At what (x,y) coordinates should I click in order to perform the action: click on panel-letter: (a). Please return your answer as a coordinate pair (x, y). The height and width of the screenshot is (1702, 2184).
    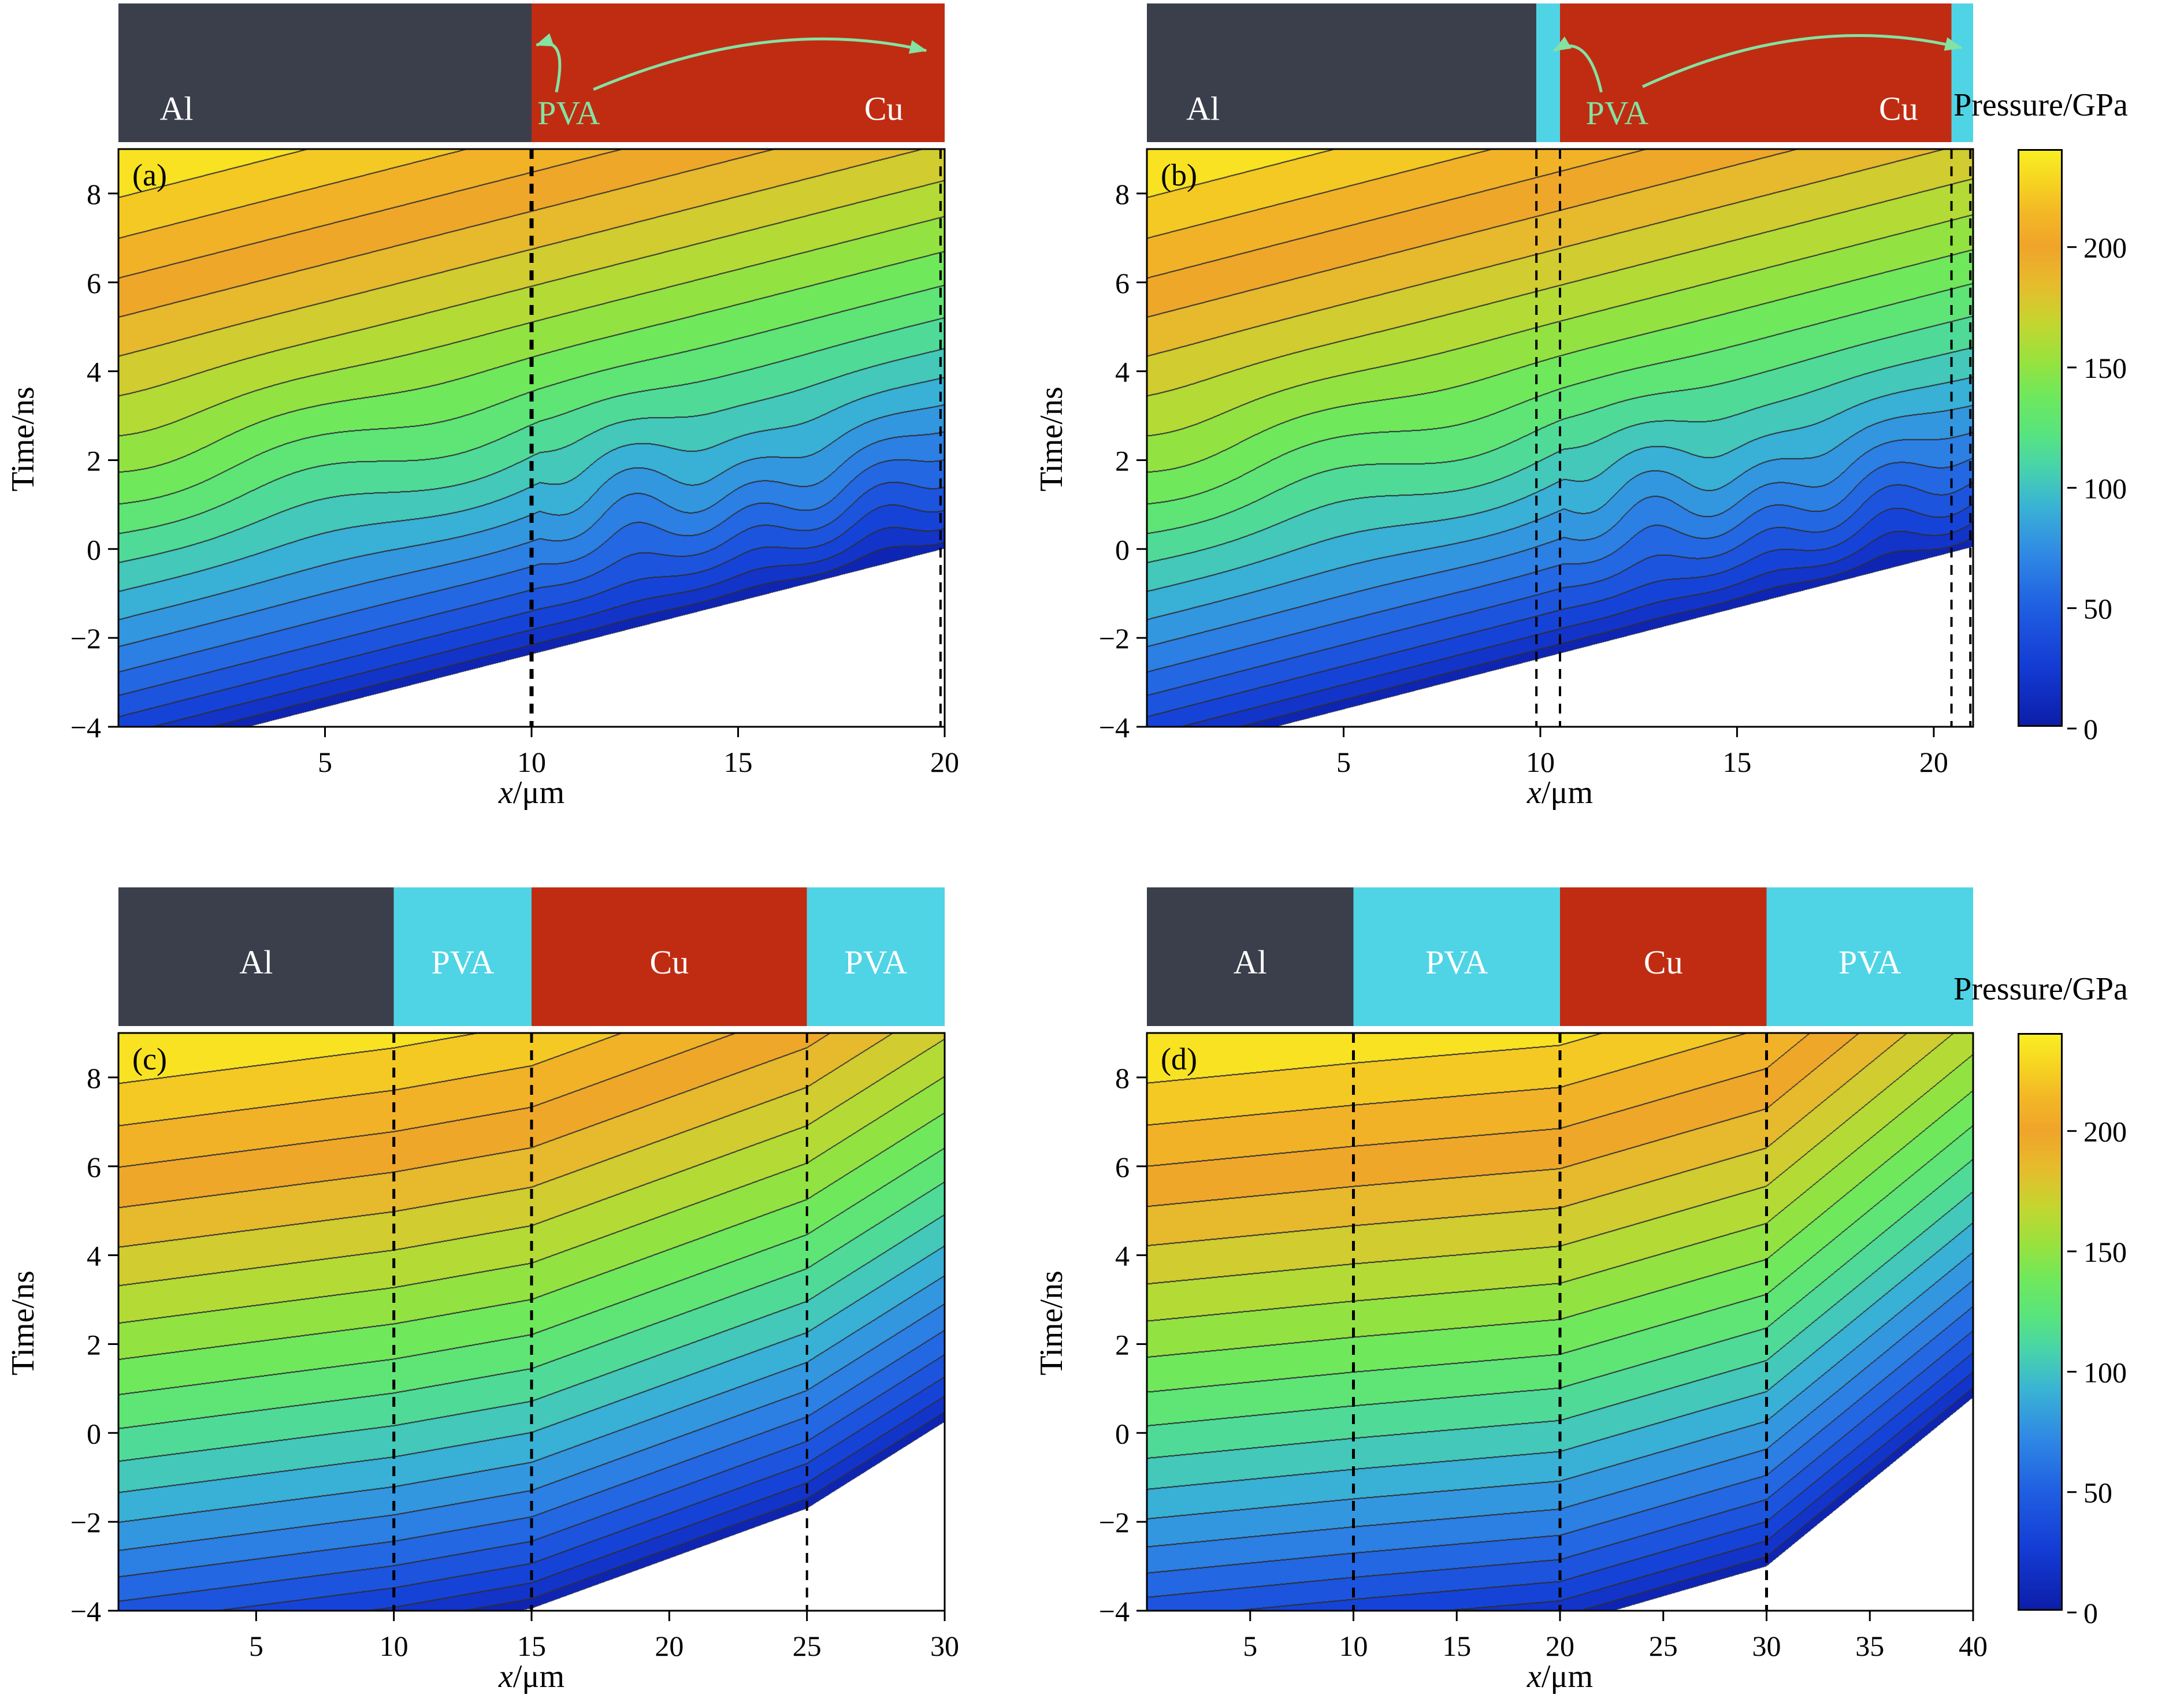
    Looking at the image, I should click on (149, 175).